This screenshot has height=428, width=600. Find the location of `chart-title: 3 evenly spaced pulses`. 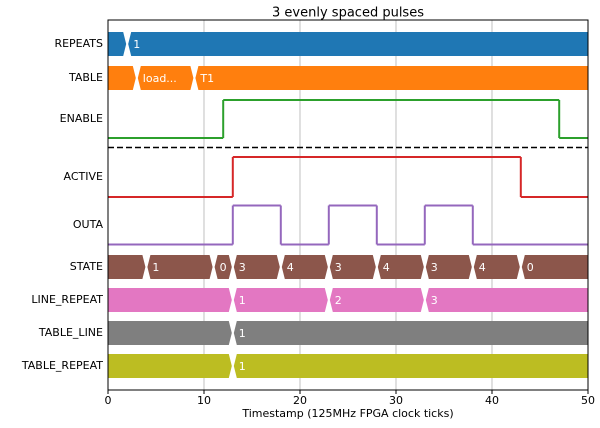

chart-title: 3 evenly spaced pulses is located at coordinates (348, 13).